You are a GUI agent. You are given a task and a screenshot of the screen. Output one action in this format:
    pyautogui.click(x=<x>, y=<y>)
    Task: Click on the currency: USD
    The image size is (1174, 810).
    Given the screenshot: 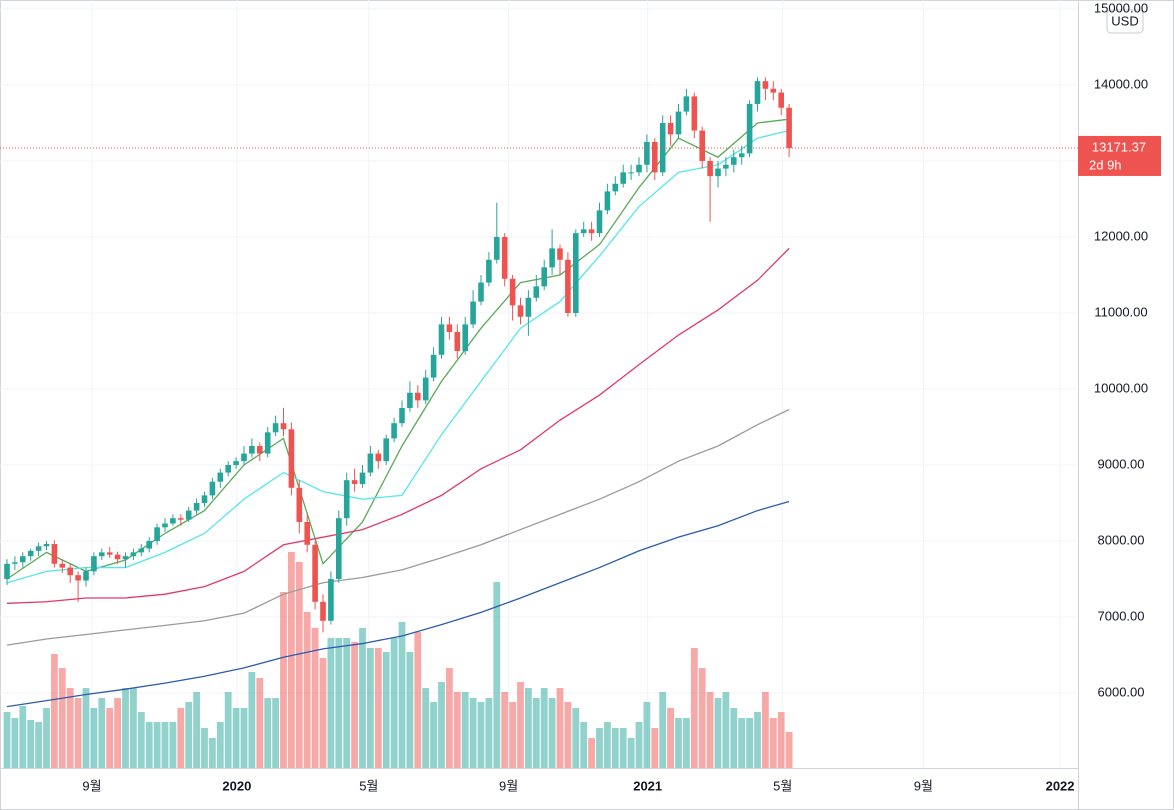 What is the action you would take?
    pyautogui.click(x=1124, y=20)
    